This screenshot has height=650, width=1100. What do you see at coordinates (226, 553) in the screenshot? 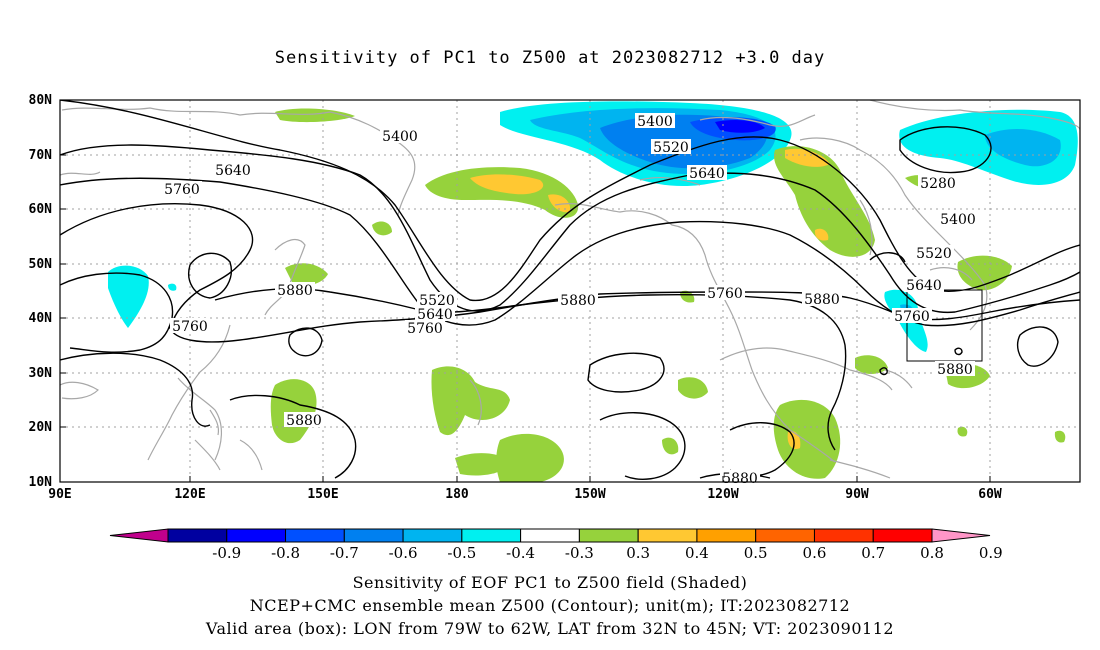
I see `colorbar-tick-label: -0.9` at bounding box center [226, 553].